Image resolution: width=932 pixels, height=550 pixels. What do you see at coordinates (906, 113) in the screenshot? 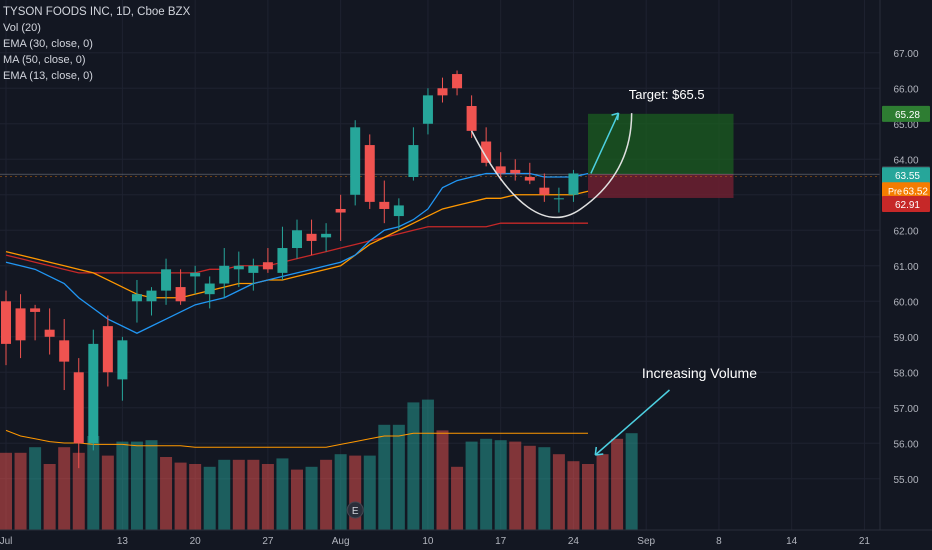
I see `target-price-tag-bg` at bounding box center [906, 113].